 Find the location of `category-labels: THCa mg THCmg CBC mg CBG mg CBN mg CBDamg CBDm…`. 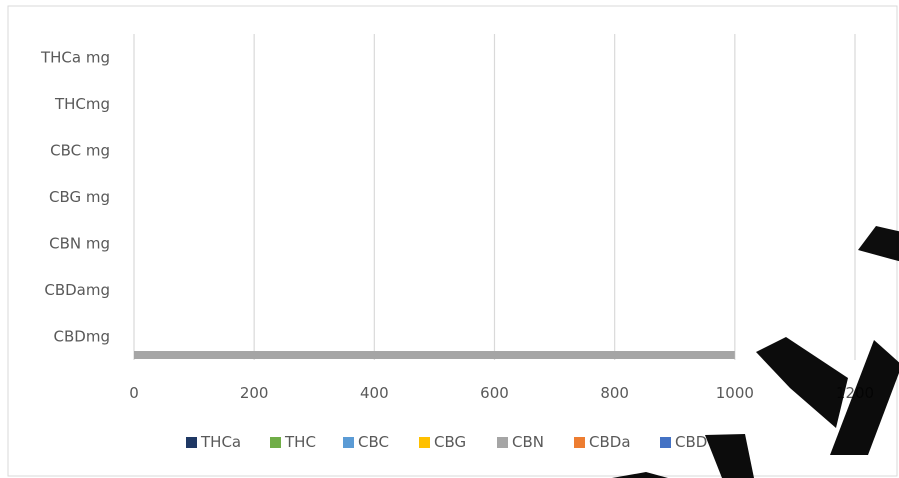

category-labels: THCa mg THCmg CBC mg CBG mg CBN mg CBDamg CBDm… is located at coordinates (75, 196).